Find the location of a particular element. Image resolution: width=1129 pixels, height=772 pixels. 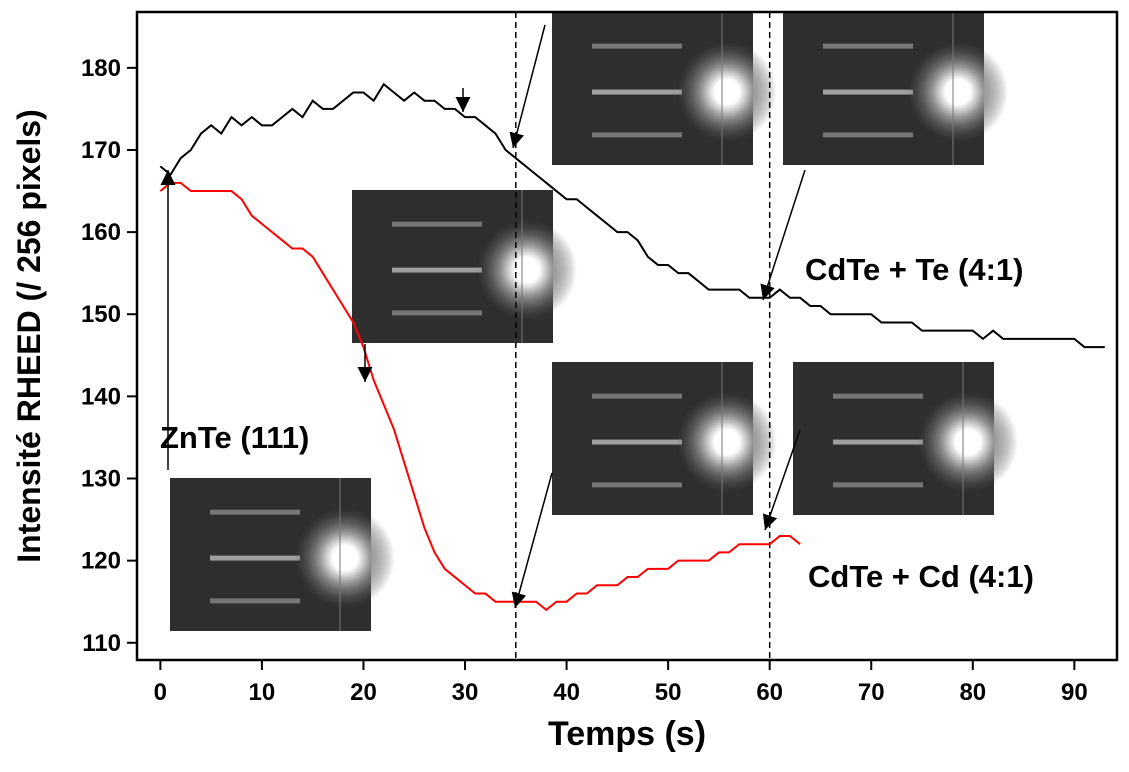

y-tick-label: 160 is located at coordinates (101, 232).